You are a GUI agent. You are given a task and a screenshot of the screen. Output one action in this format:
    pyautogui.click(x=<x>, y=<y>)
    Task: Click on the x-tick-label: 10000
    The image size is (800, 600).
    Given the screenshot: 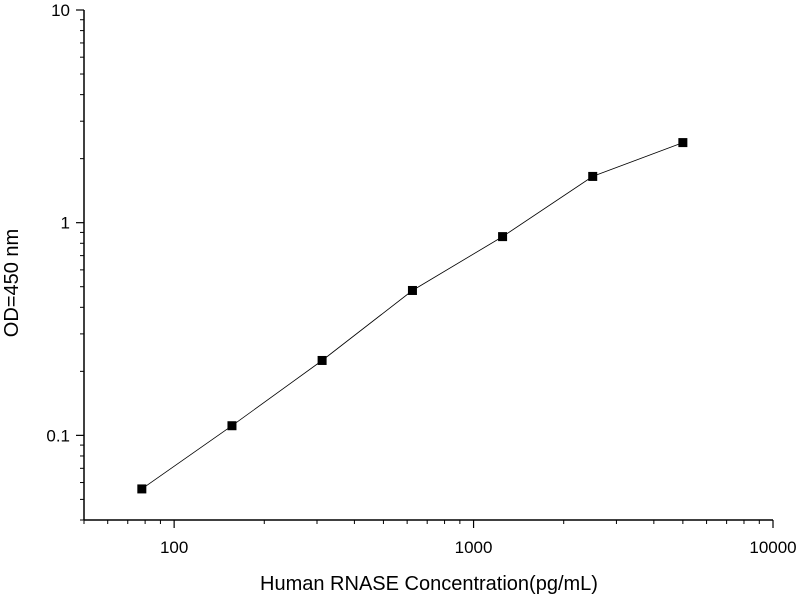 What is the action you would take?
    pyautogui.click(x=772, y=547)
    